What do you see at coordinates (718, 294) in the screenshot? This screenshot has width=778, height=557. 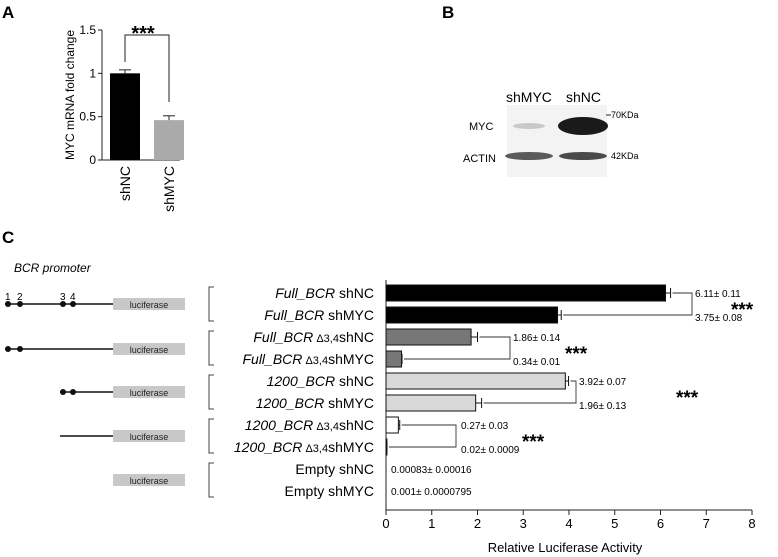 I see `panel-c-value-label: 6.11± 0.11` at bounding box center [718, 294].